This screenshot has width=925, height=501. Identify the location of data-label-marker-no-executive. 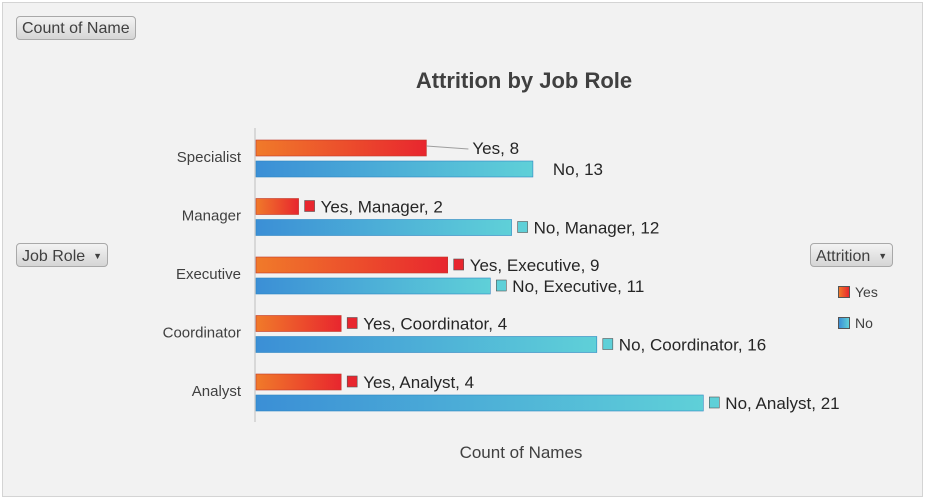
(501, 285).